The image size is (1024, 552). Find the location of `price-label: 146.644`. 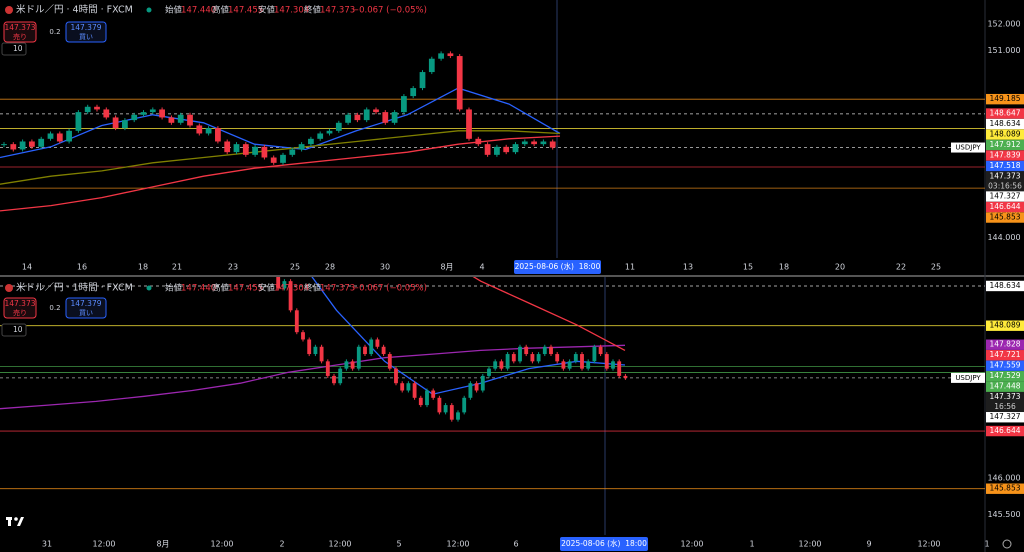

price-label: 146.644 is located at coordinates (1004, 206).